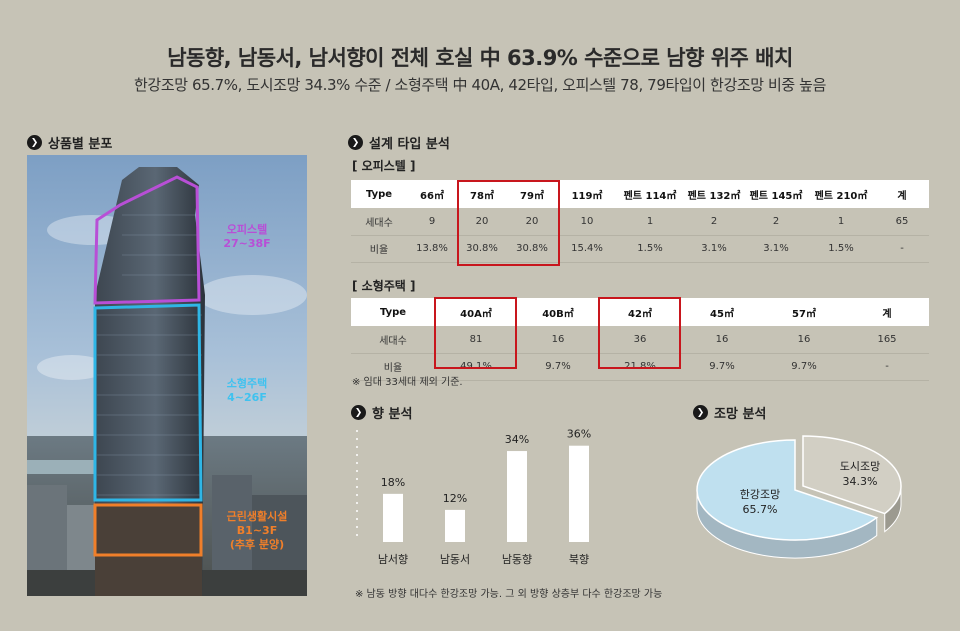 Image resolution: width=960 pixels, height=631 pixels. Describe the element at coordinates (393, 482) in the screenshot. I see `bar-value-label: 18%` at that location.